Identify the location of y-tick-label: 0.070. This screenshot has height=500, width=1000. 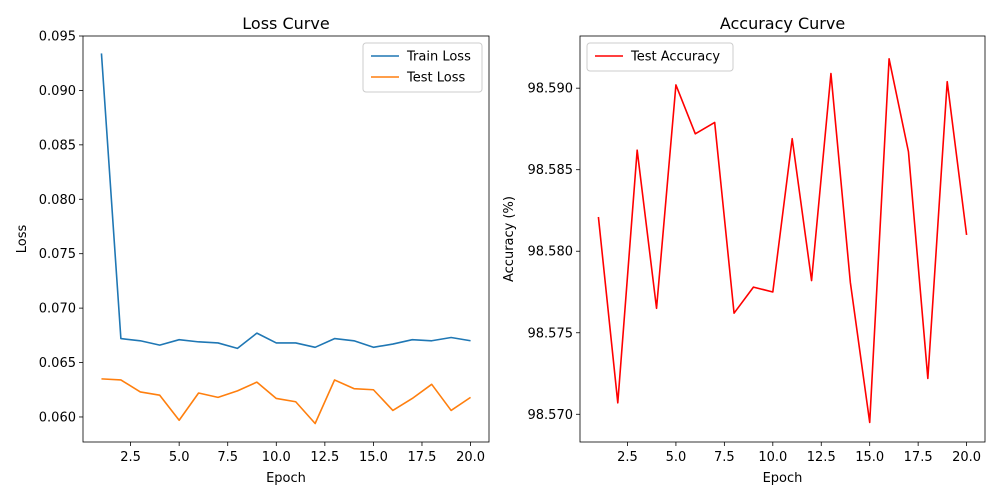
(57, 309).